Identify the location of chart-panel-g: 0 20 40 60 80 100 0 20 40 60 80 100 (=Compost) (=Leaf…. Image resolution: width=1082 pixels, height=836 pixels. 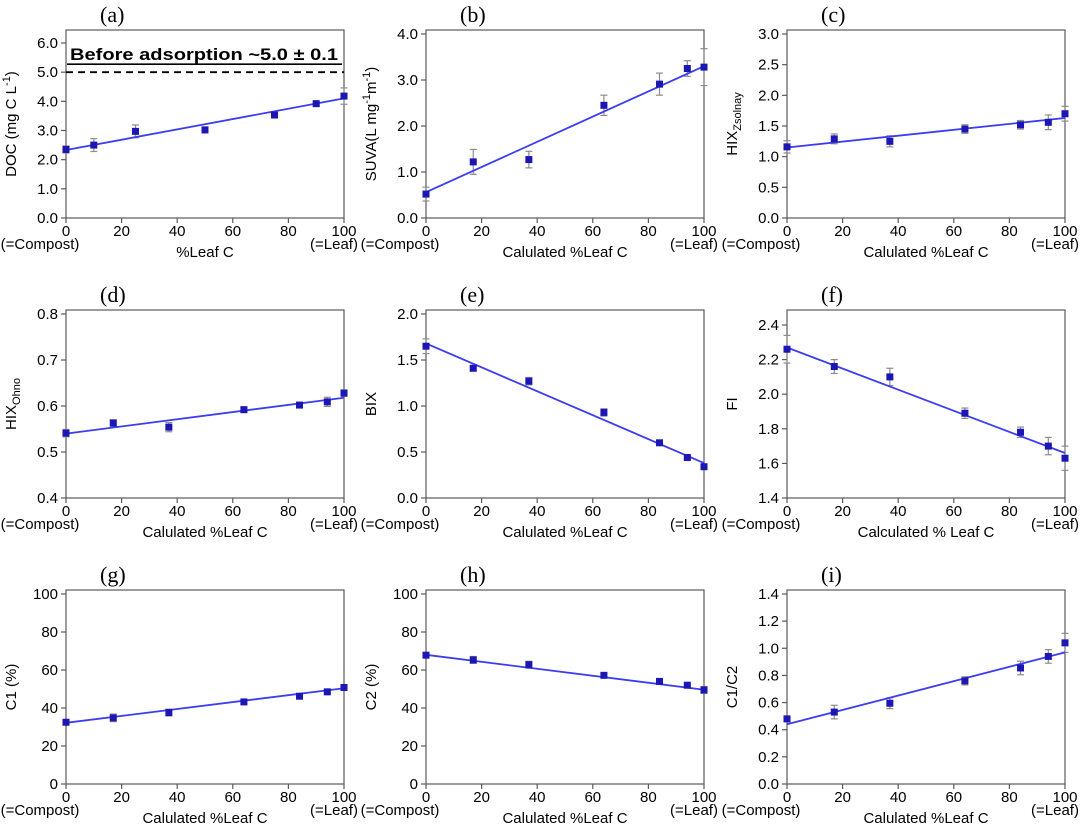
(180, 698).